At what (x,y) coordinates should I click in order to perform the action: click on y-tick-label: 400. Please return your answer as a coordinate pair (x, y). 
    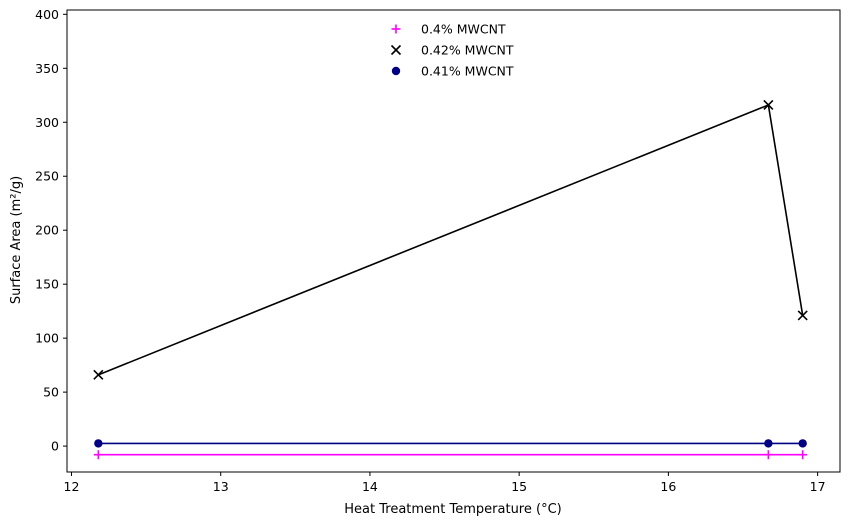
    Looking at the image, I should click on (47, 14).